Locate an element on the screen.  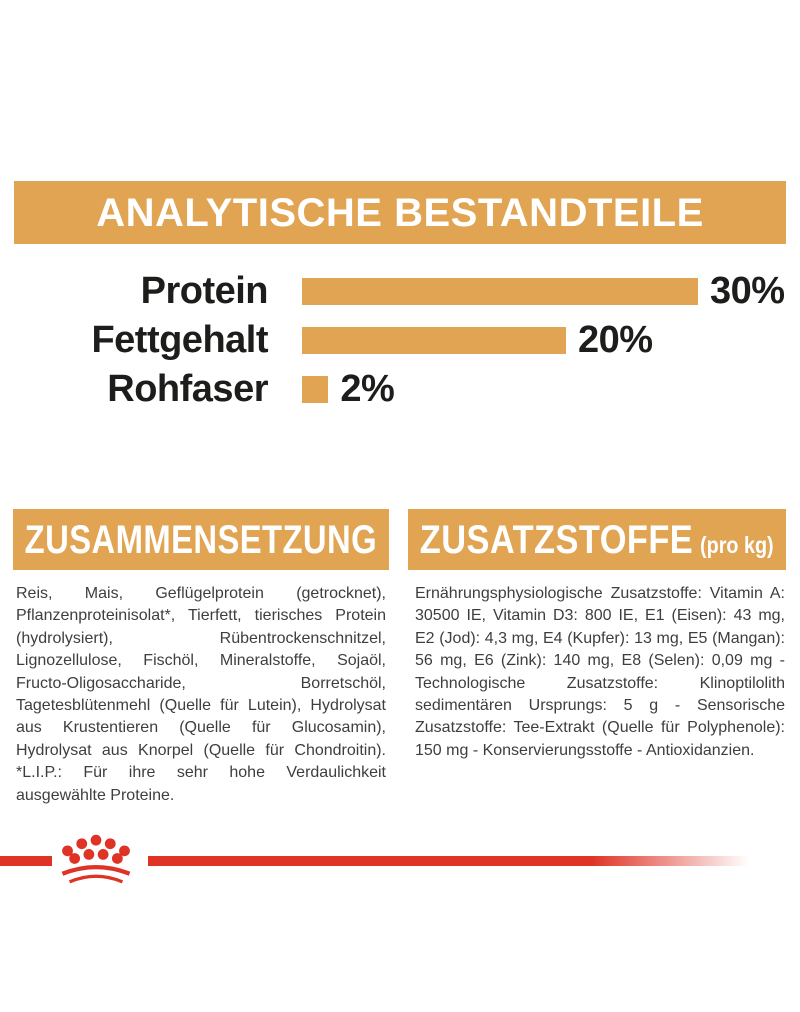
composition-title: ZUSAMMENSETZUNG is located at coordinates (201, 539).